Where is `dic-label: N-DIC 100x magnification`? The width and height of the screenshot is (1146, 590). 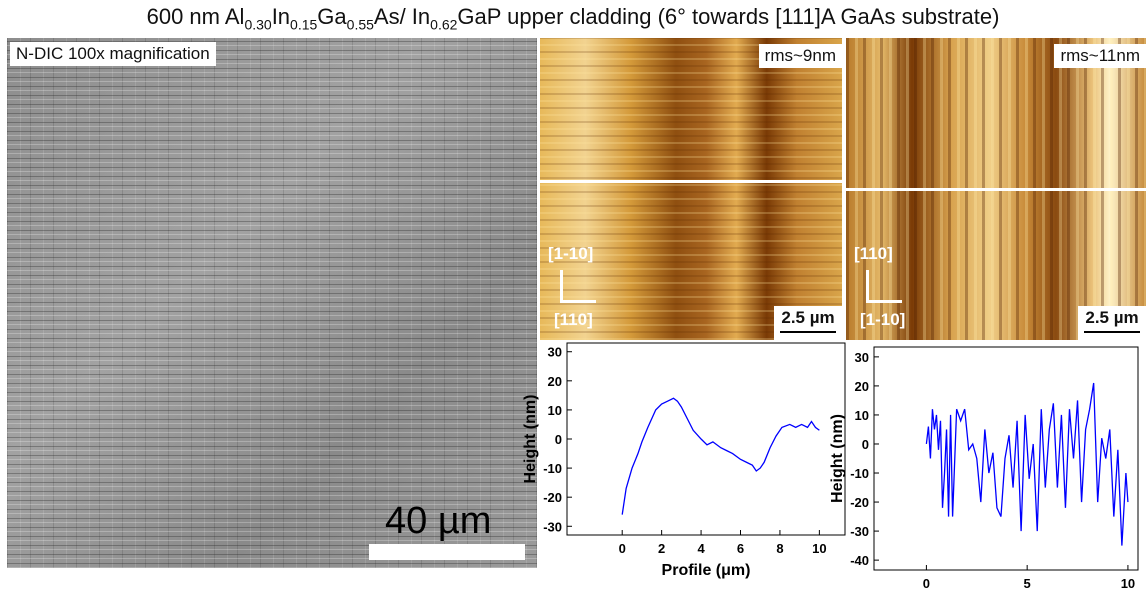 dic-label: N-DIC 100x magnification is located at coordinates (113, 54).